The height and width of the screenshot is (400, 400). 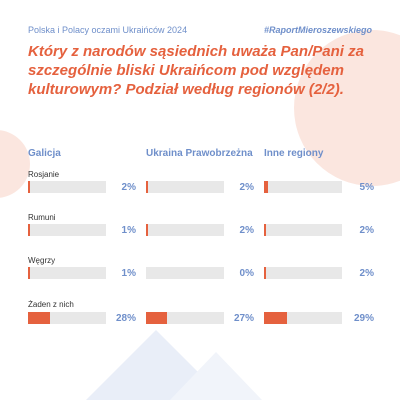 What do you see at coordinates (246, 230) in the screenshot?
I see `value-label-ukraina-prawobrzezna-rumuni: 2%` at bounding box center [246, 230].